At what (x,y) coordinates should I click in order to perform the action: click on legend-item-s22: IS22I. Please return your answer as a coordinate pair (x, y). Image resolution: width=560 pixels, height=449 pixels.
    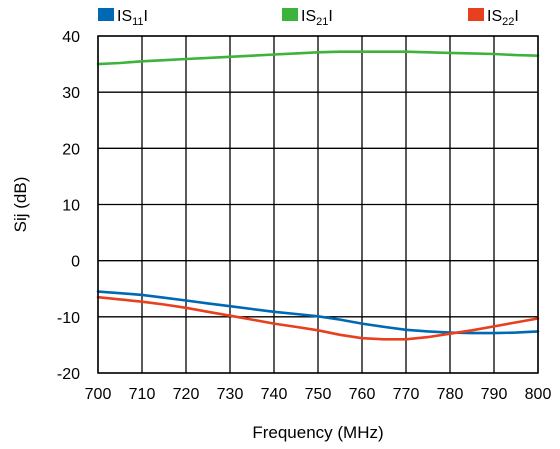
    Looking at the image, I should click on (493, 18).